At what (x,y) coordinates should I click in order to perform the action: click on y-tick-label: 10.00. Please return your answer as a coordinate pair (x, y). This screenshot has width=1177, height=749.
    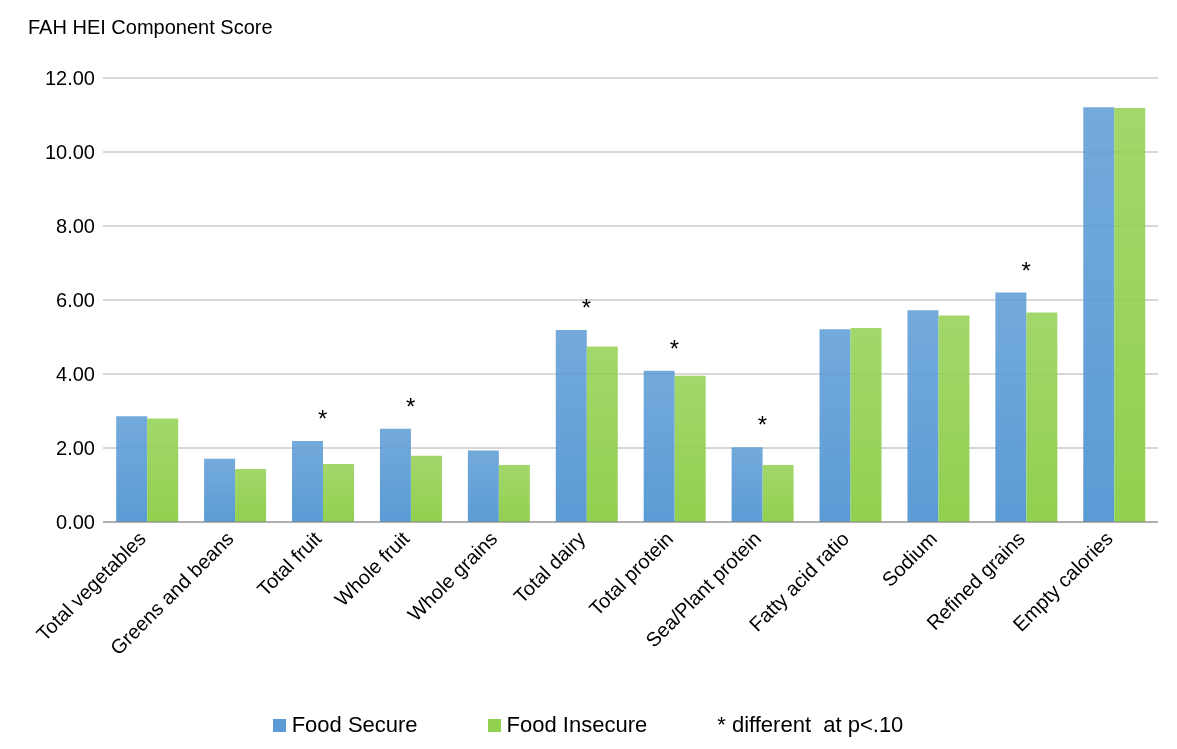
    Looking at the image, I should click on (69, 152).